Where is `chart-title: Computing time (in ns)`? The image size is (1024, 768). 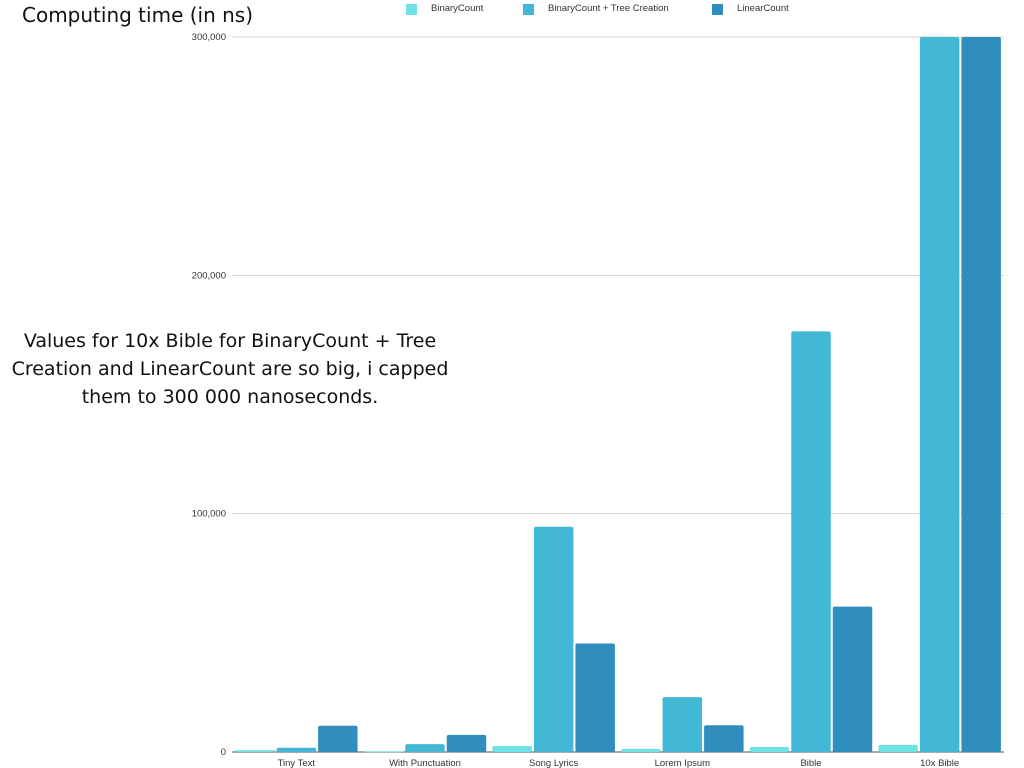
chart-title: Computing time (in ns) is located at coordinates (138, 15).